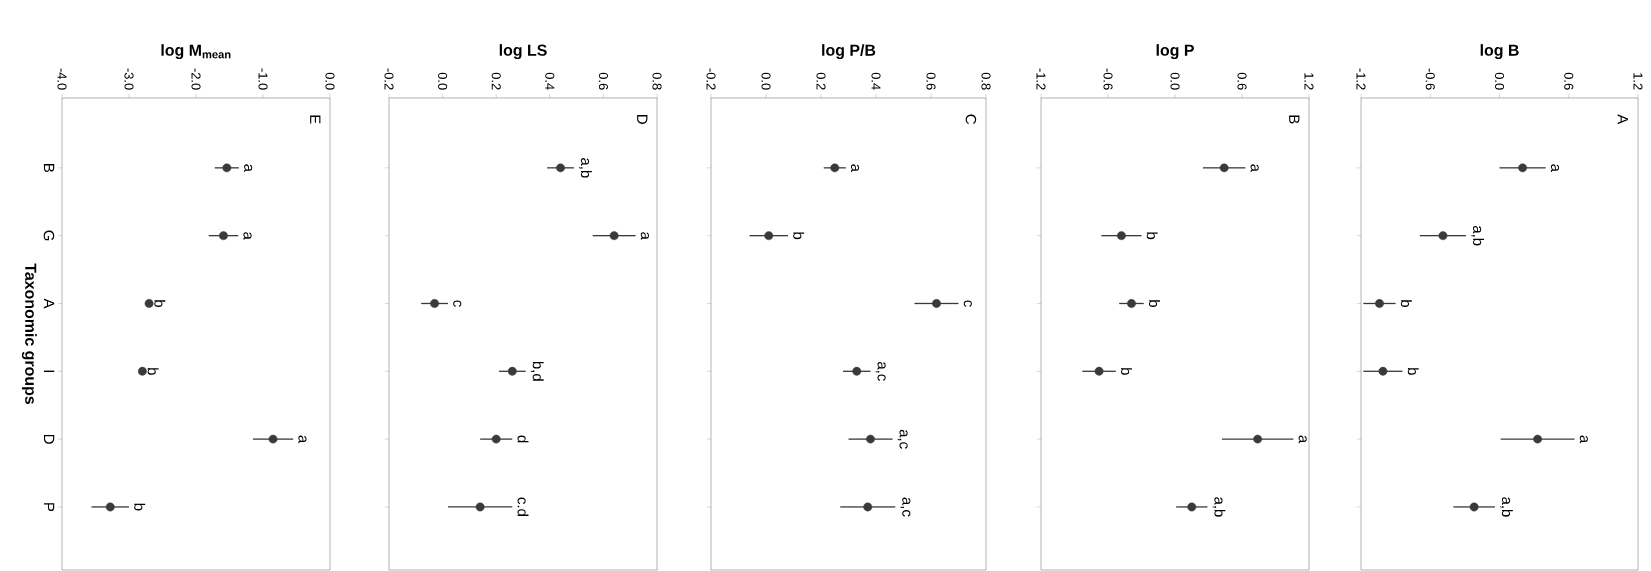 Image resolution: width=1651 pixels, height=571 pixels. Describe the element at coordinates (523, 506) in the screenshot. I see `data-label: c.d` at that location.